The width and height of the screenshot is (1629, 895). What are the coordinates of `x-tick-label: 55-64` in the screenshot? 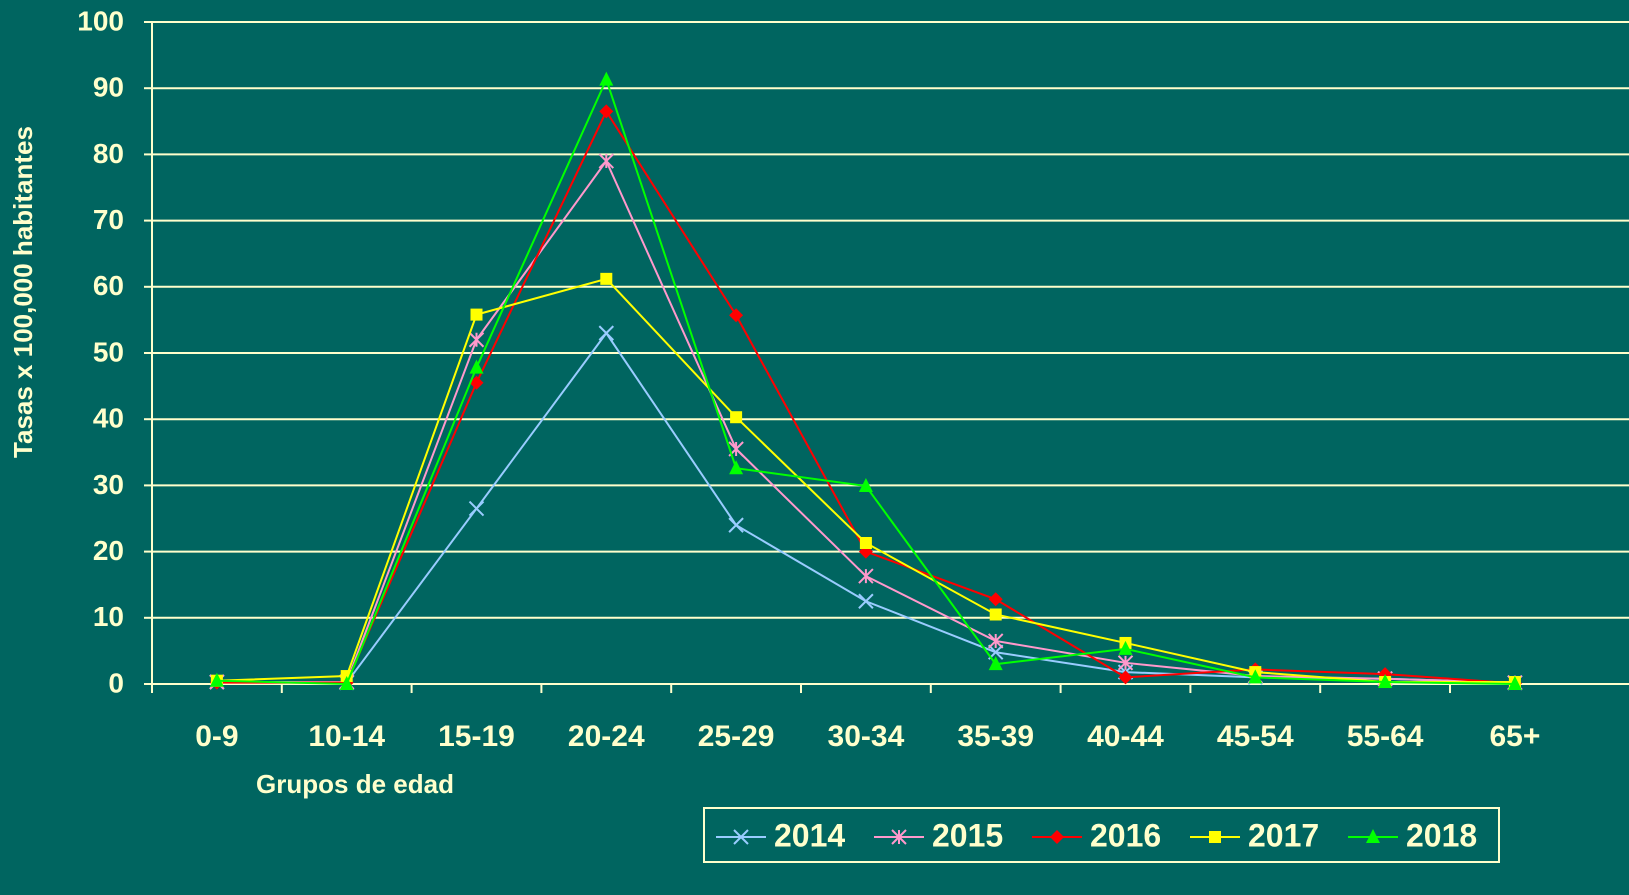 It's located at (1385, 736).